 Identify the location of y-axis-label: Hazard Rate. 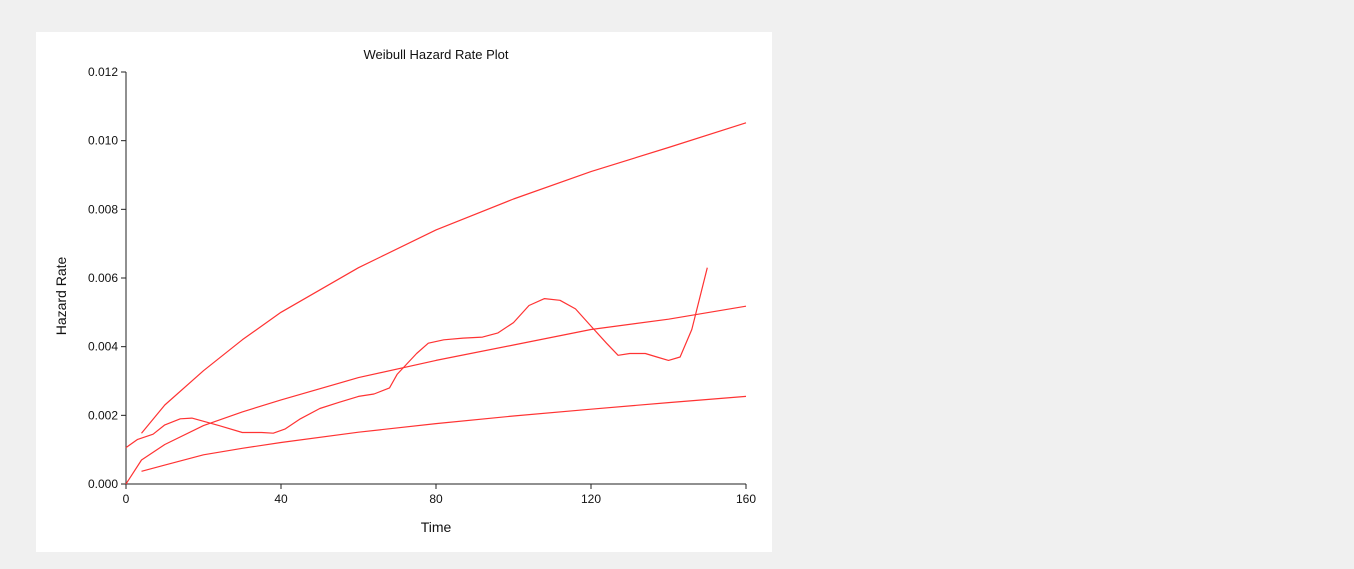
(61, 295).